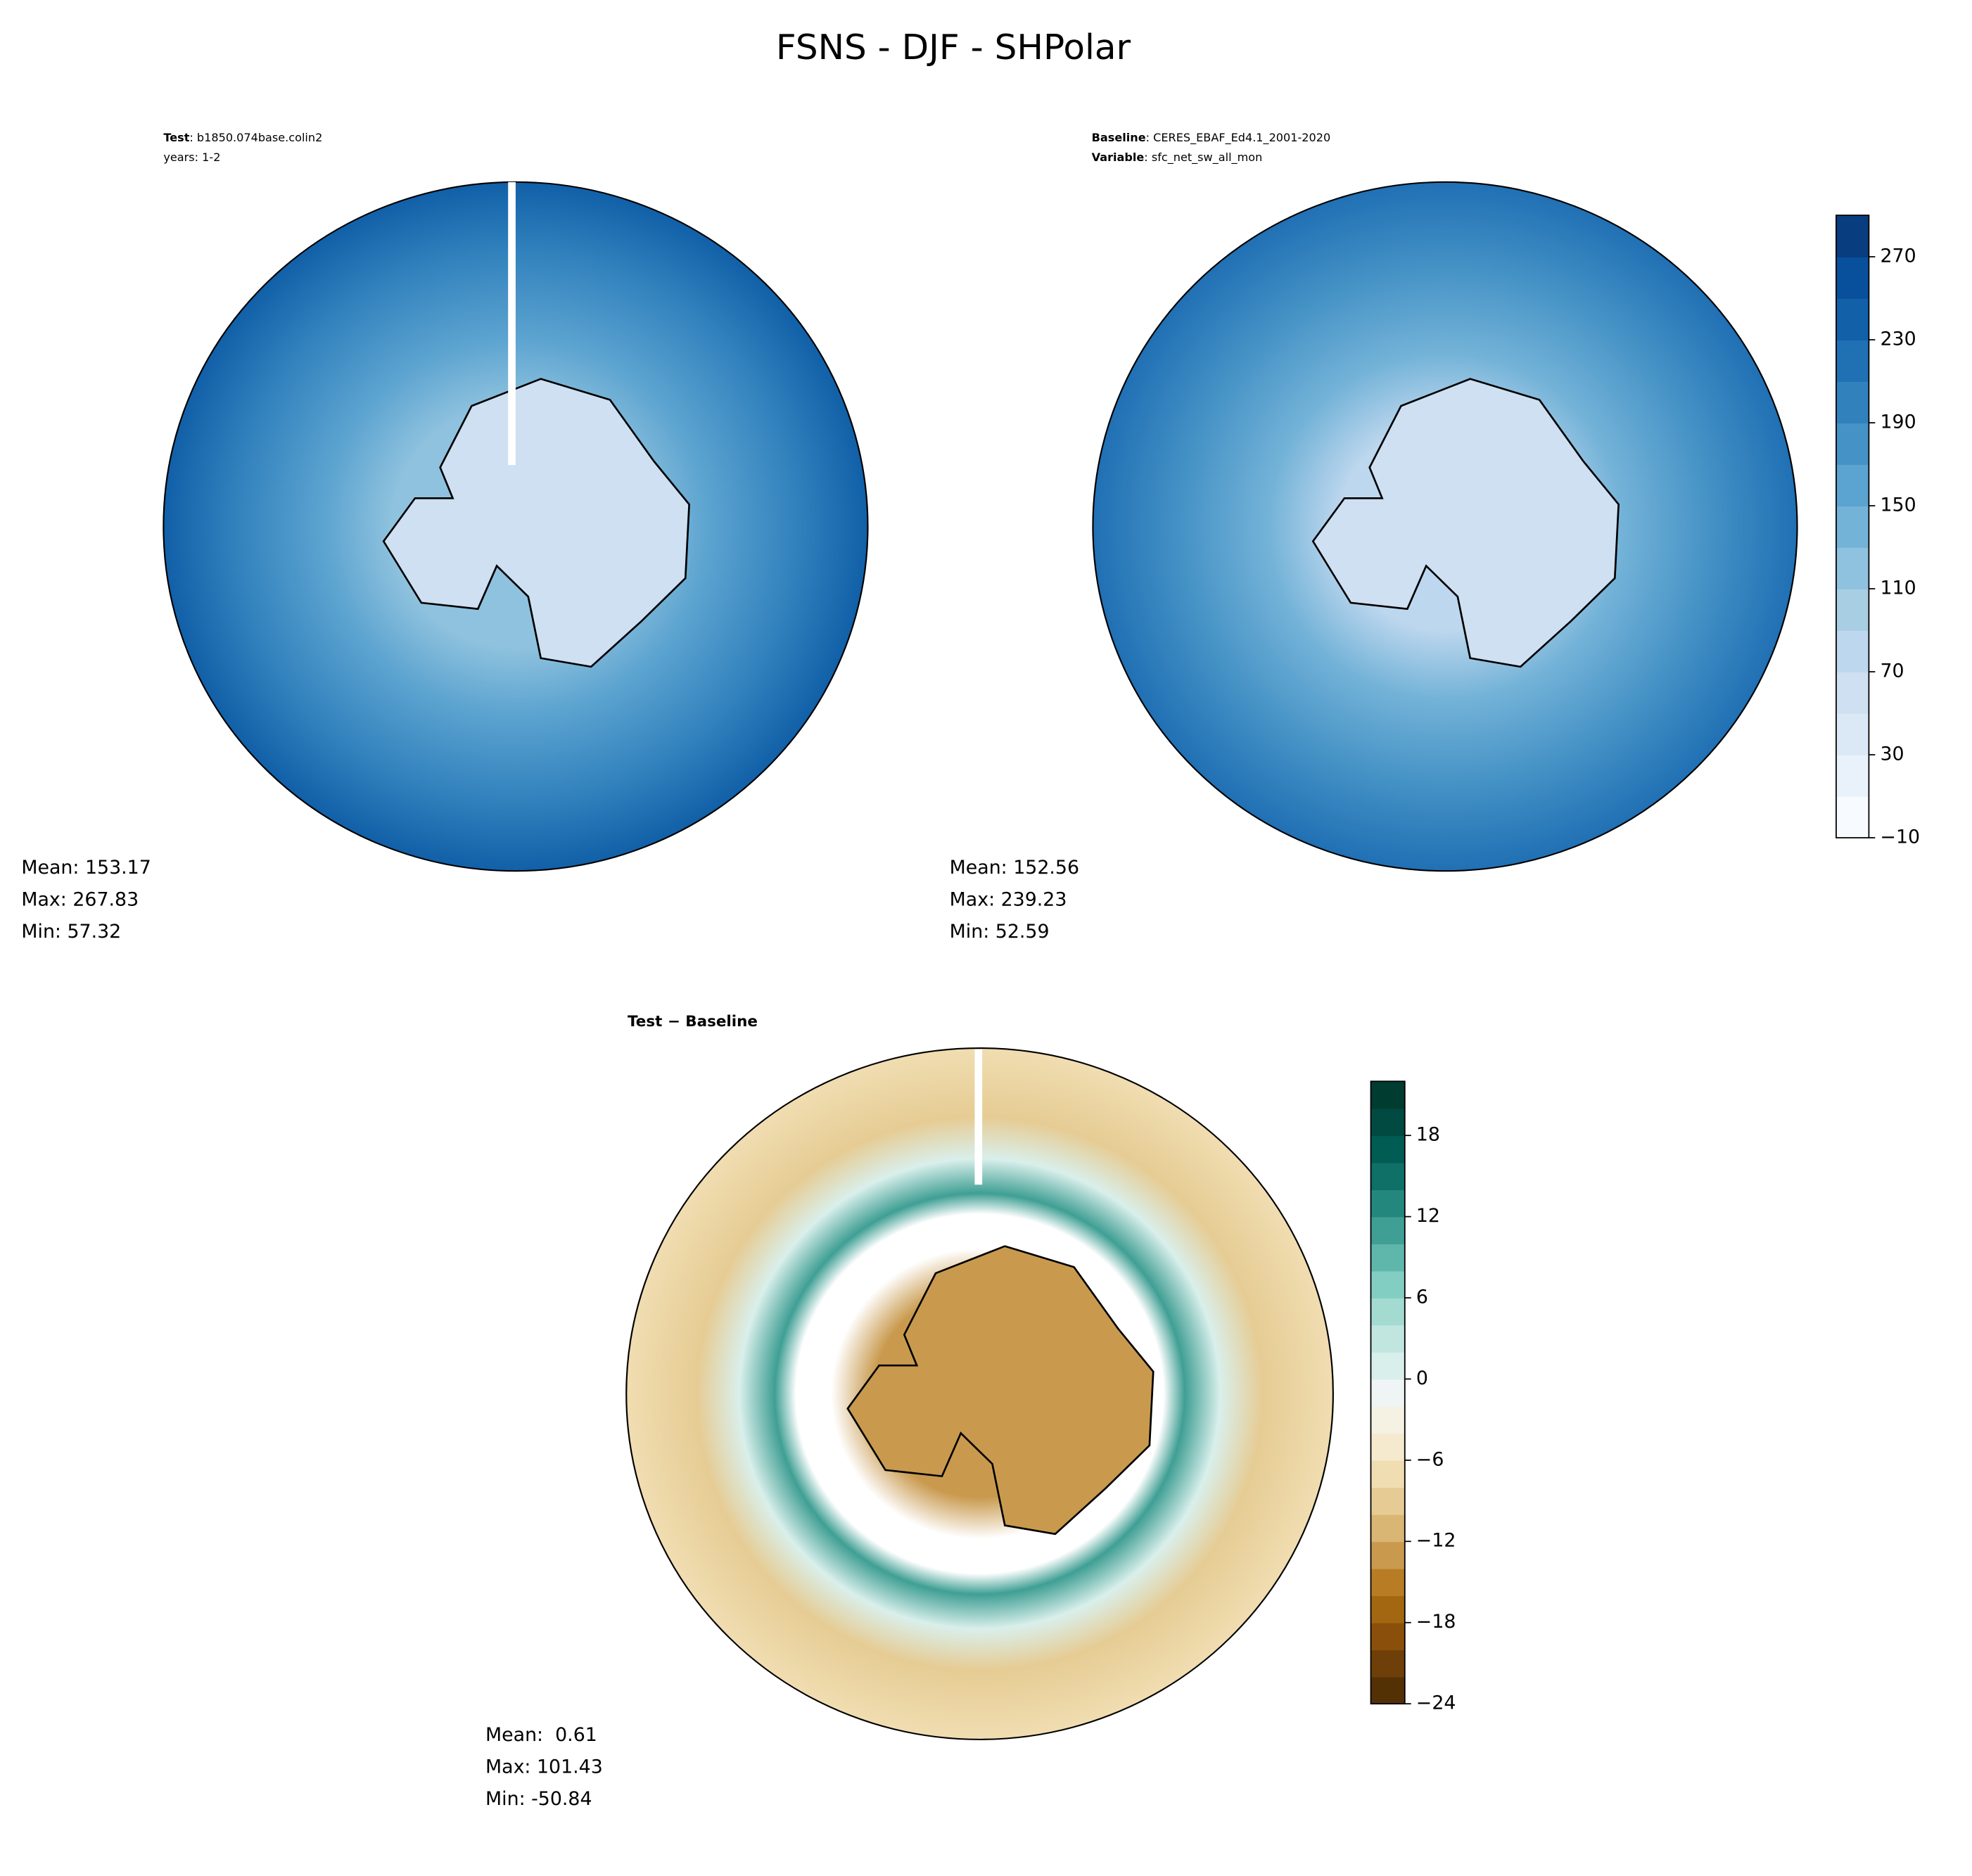 The width and height of the screenshot is (1972, 1876). I want to click on colorbar-tick-label: 270, so click(1899, 256).